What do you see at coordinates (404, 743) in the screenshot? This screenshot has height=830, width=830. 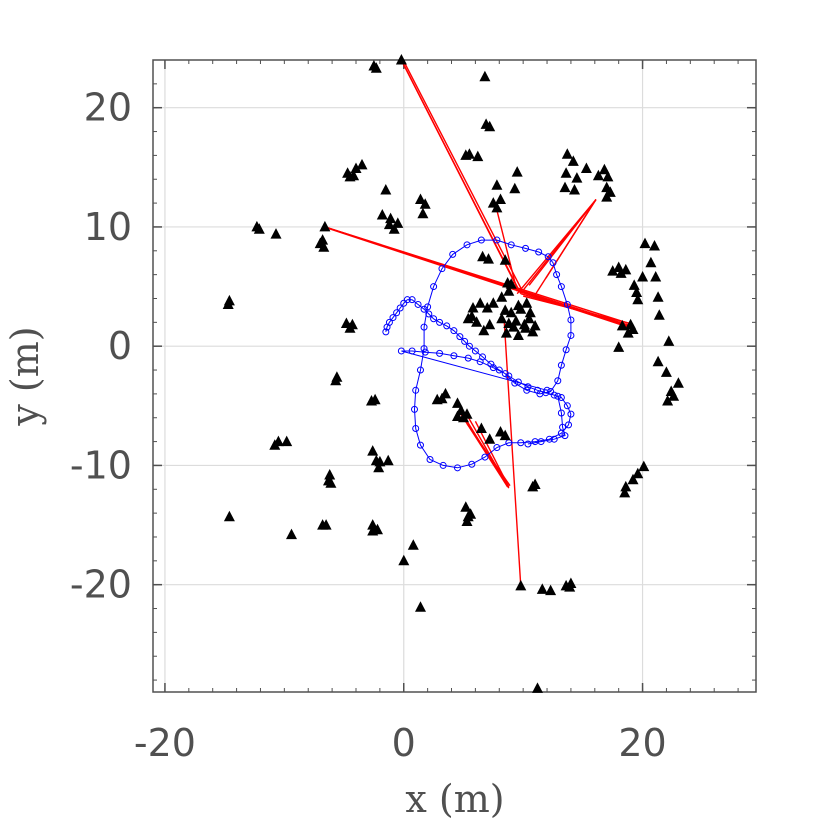 I see `x-tick-label: 0` at bounding box center [404, 743].